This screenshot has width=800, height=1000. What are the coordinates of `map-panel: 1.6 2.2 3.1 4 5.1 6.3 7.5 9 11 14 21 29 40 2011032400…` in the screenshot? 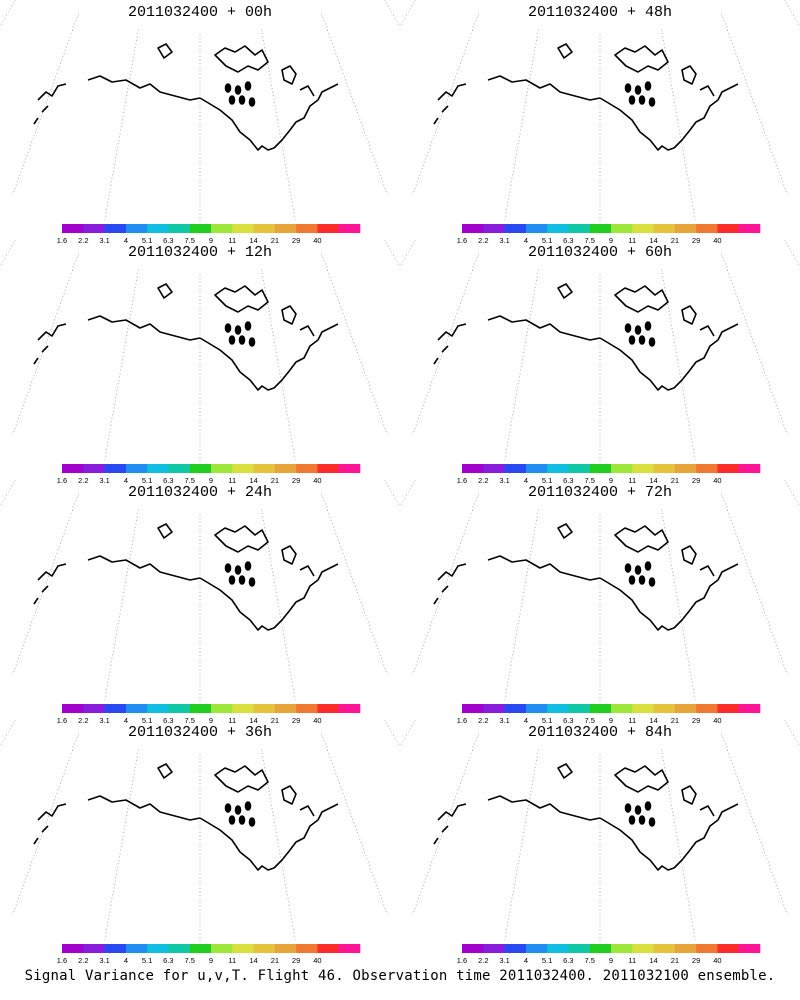 It's located at (200, 122).